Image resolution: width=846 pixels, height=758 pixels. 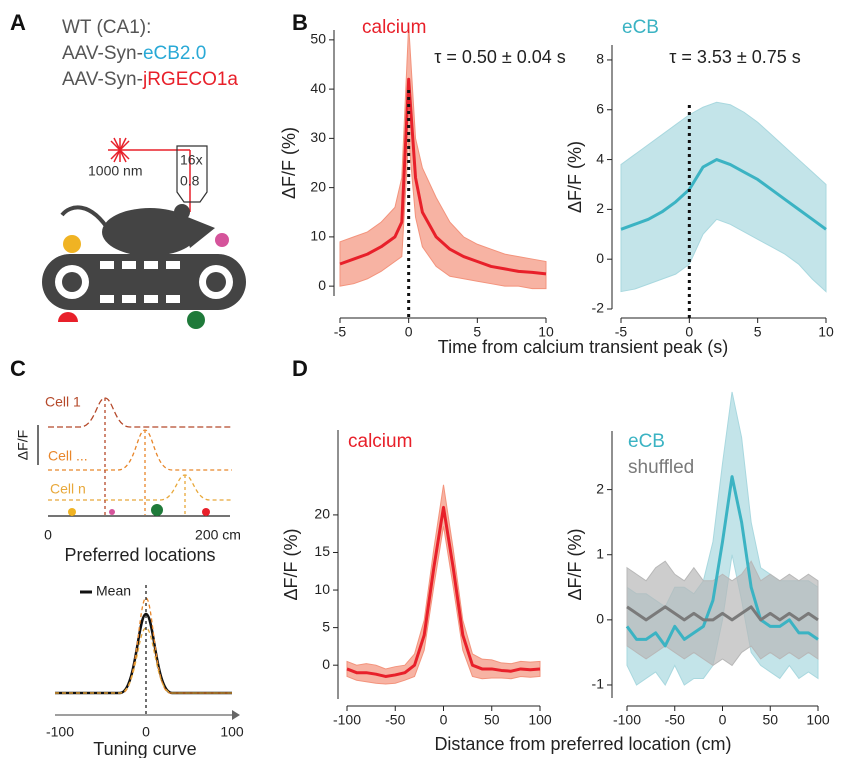 What do you see at coordinates (86, 219) in the screenshot?
I see `mouse-tail` at bounding box center [86, 219].